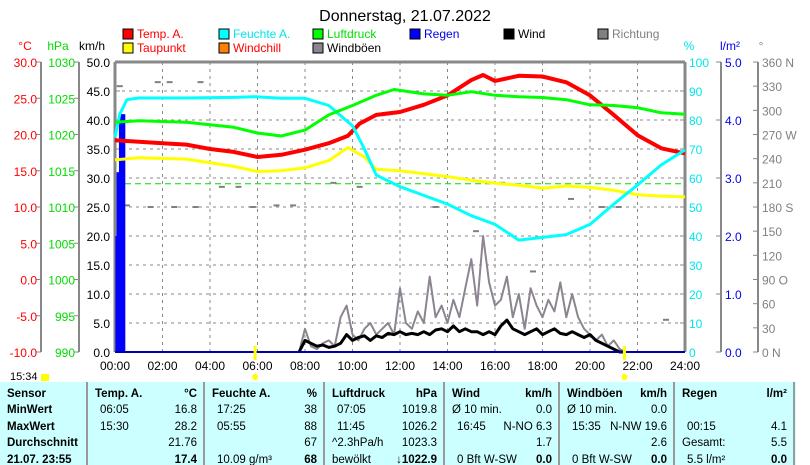 This screenshot has width=810, height=465. What do you see at coordinates (696, 150) in the screenshot?
I see `axis-tick-label-humidity: 70` at bounding box center [696, 150].